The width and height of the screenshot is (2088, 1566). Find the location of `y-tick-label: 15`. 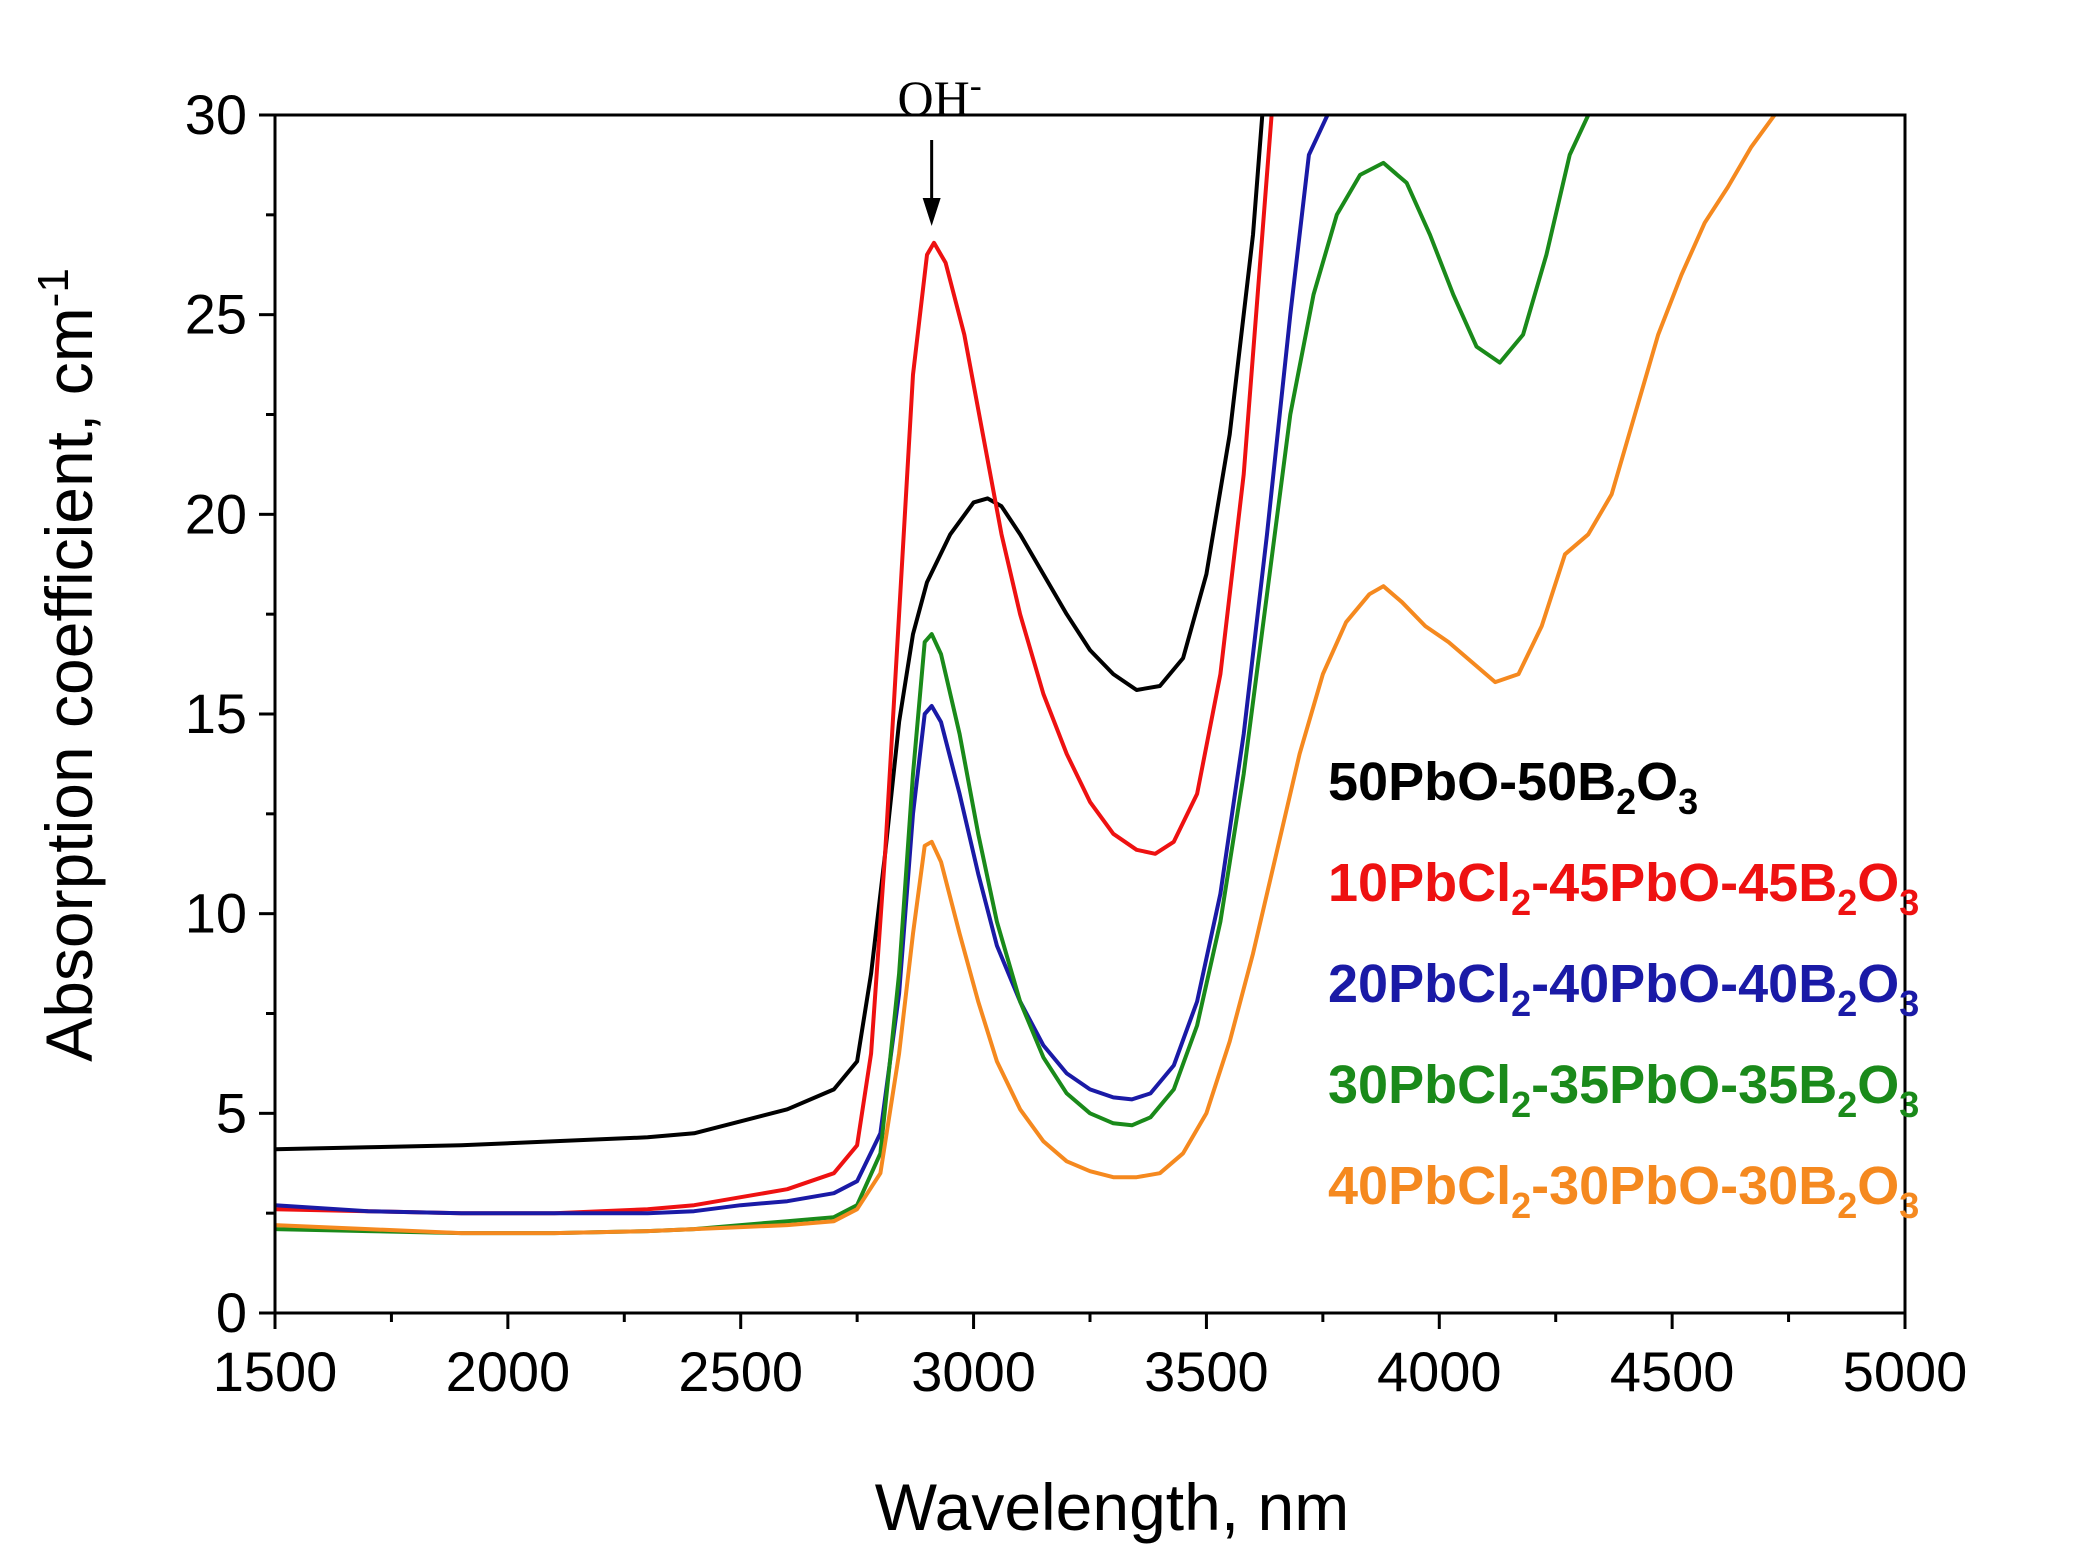

y-tick-label: 15 is located at coordinates (216, 713).